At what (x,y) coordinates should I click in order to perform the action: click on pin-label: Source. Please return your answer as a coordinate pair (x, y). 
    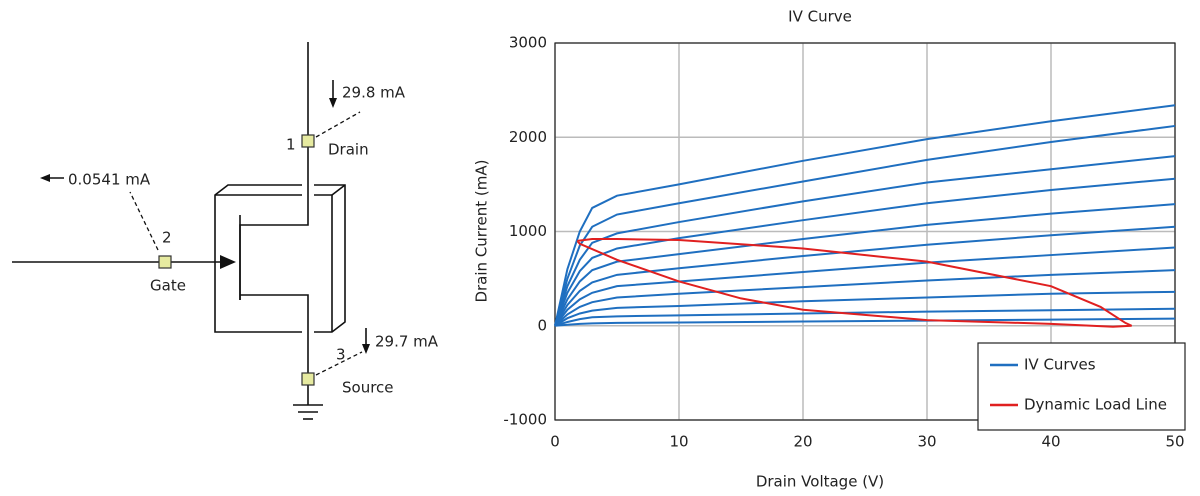
    Looking at the image, I should click on (368, 388).